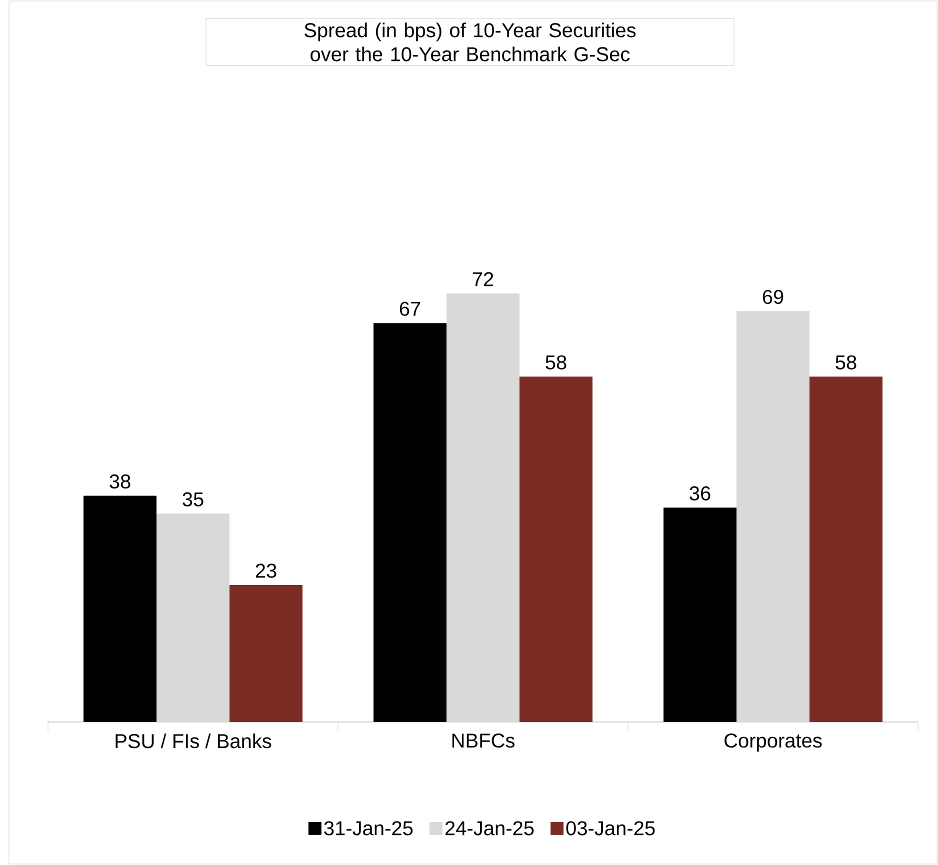  Describe the element at coordinates (266, 571) in the screenshot. I see `data-label: 23` at that location.